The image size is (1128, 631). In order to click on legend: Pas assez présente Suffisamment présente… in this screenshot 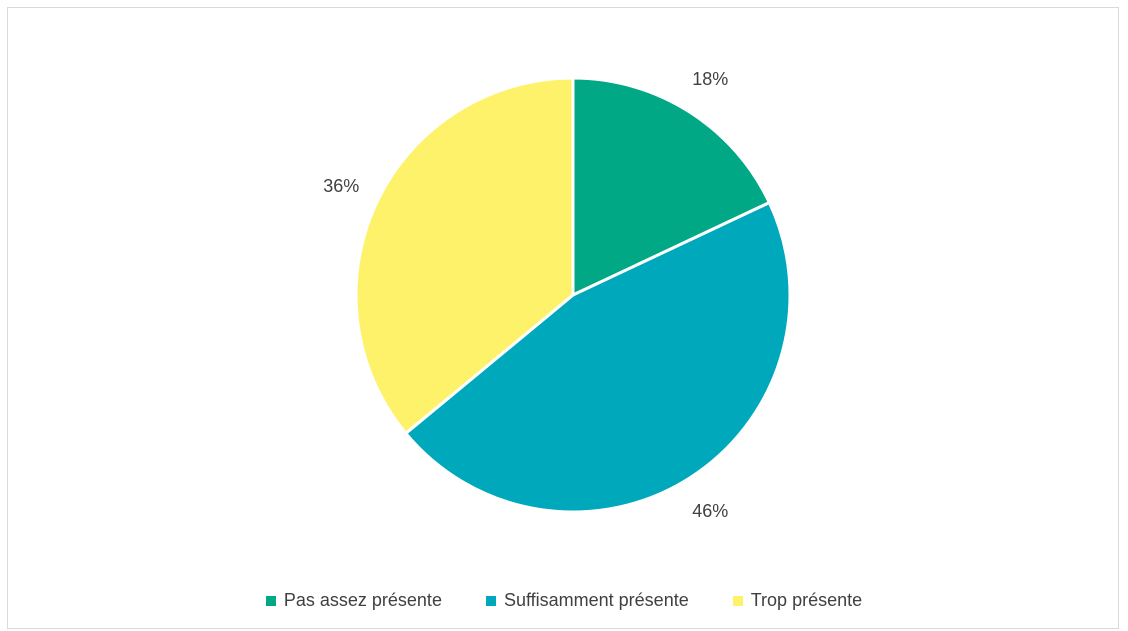, I will do `click(564, 600)`.